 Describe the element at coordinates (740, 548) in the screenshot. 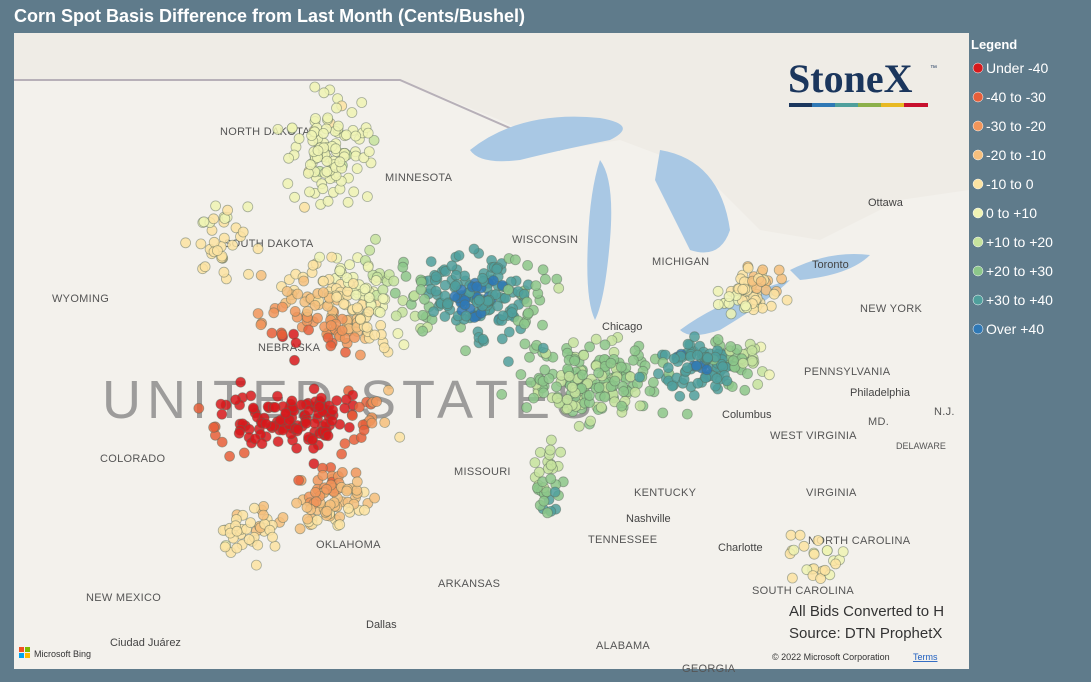

I see `city-label: Charlotte` at that location.